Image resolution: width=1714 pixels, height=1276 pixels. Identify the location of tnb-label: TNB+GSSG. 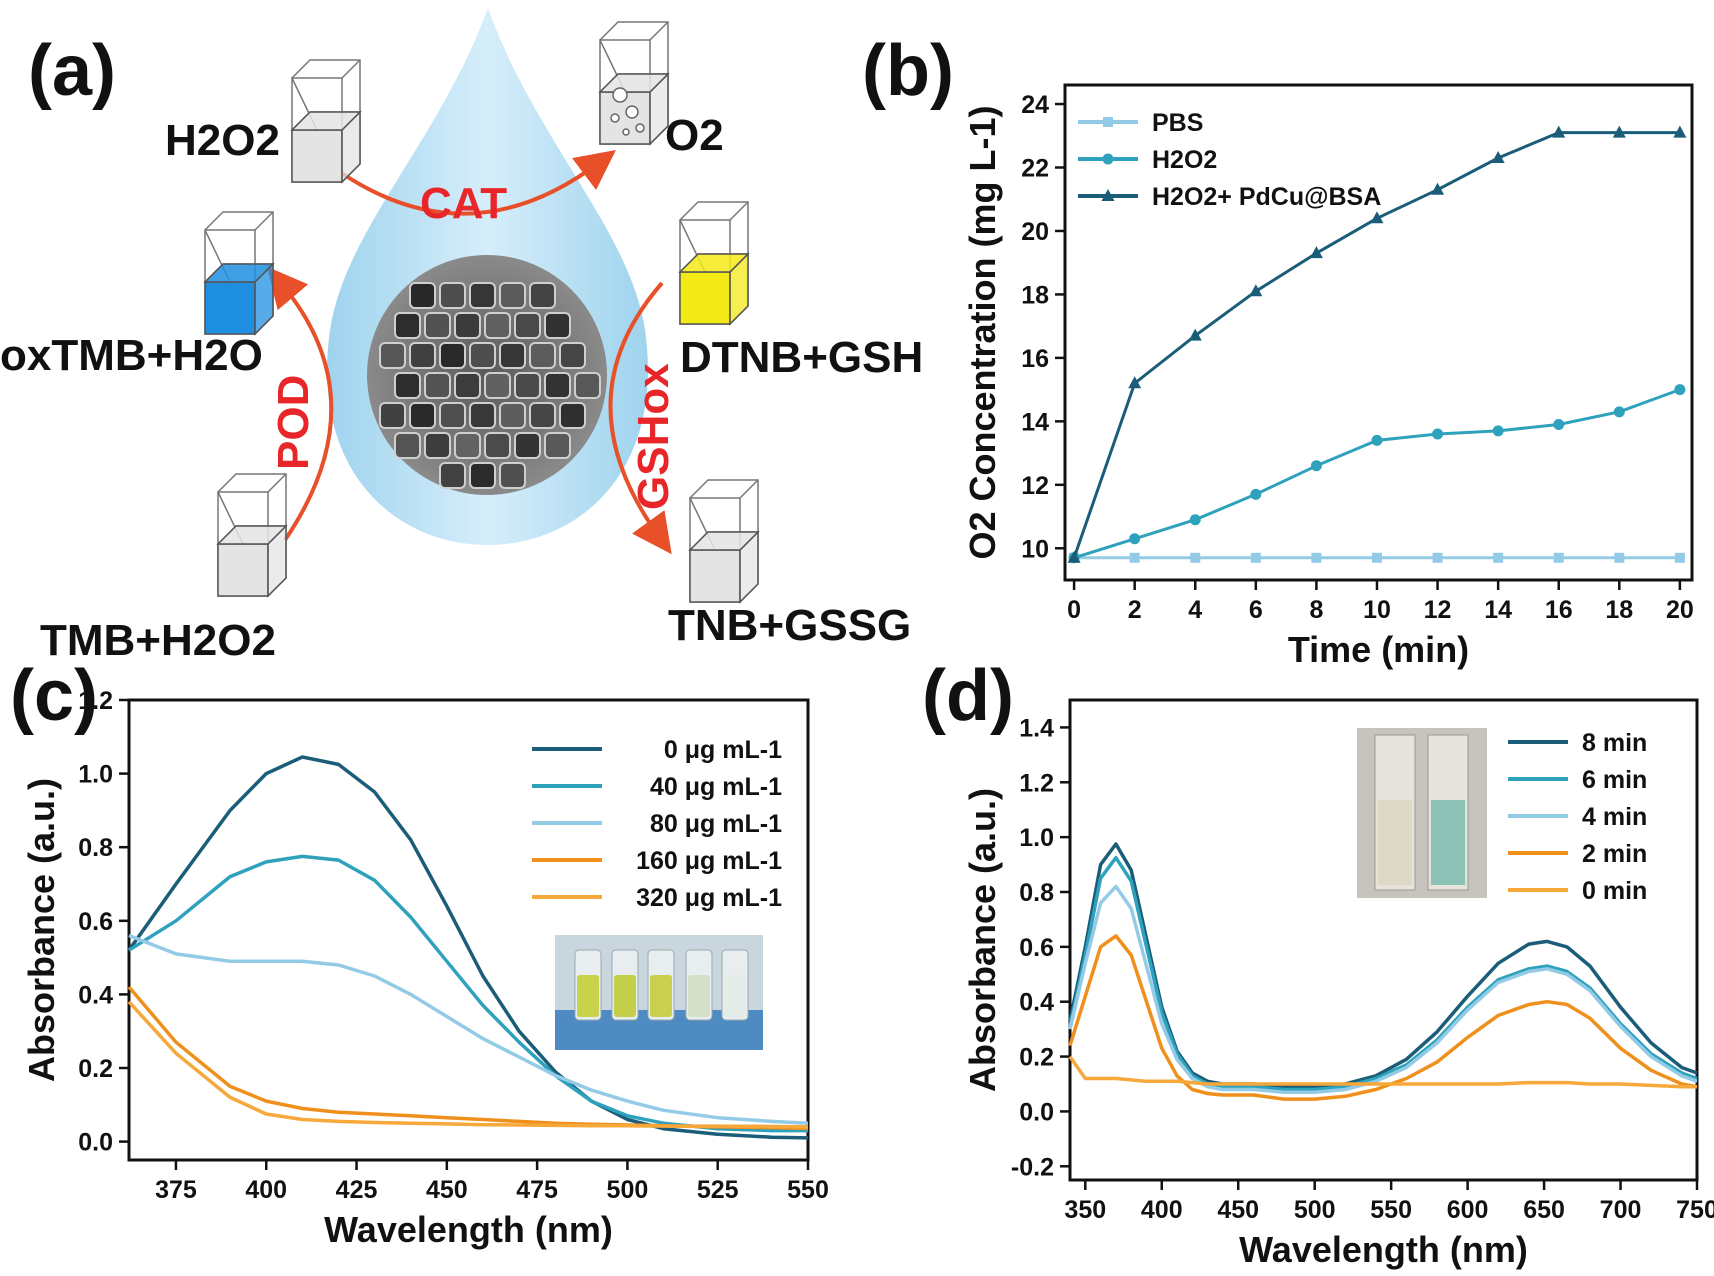
(789, 625).